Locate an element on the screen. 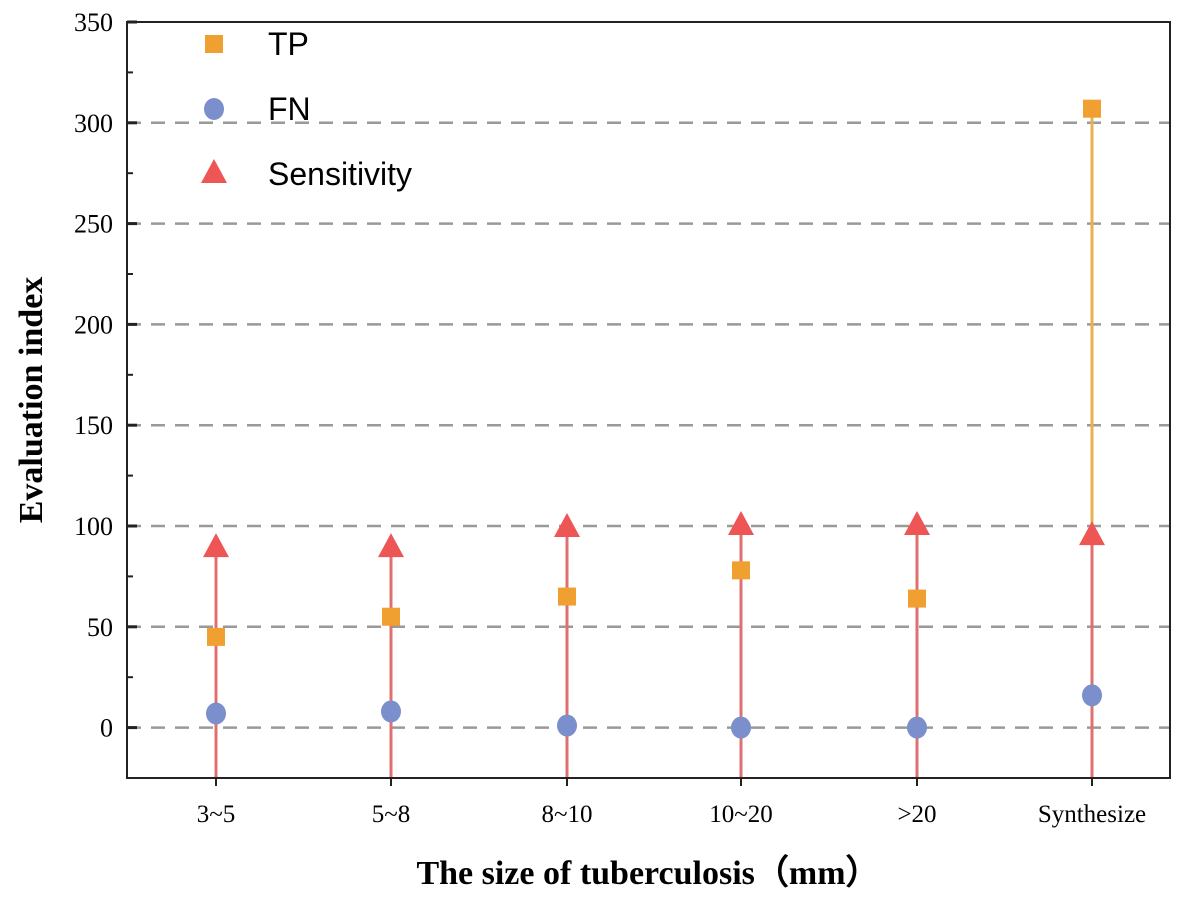 The image size is (1182, 903). x-tick-label: 10~20 is located at coordinates (741, 814).